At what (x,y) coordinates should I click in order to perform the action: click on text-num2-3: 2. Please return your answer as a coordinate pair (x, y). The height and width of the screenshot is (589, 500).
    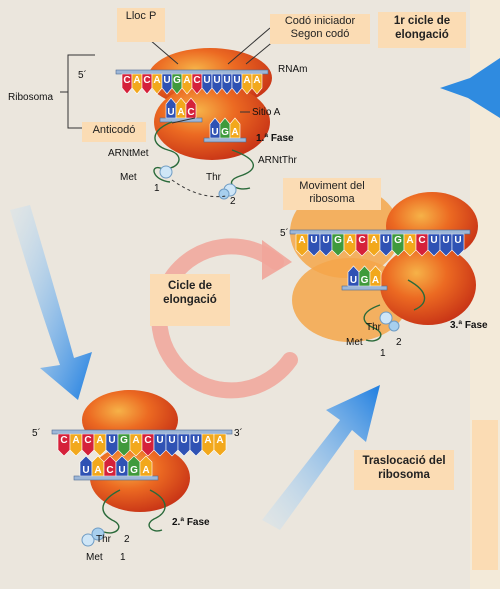
    Looking at the image, I should click on (399, 342).